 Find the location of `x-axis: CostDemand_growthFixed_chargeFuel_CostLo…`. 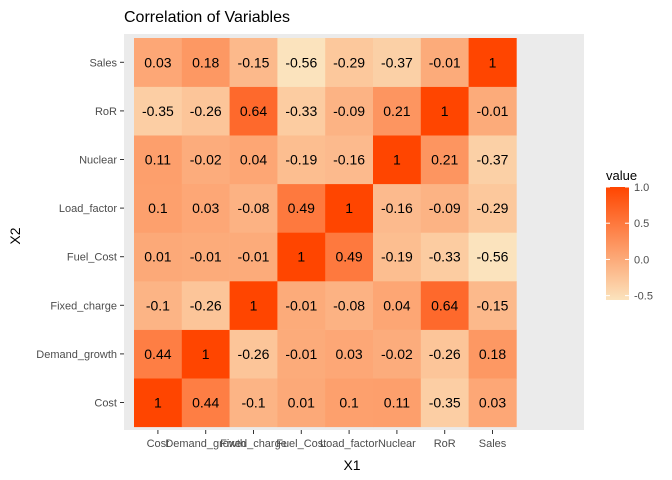

x-axis: CostDemand_growthFixed_chargeFuel_CostLo… is located at coordinates (327, 440).